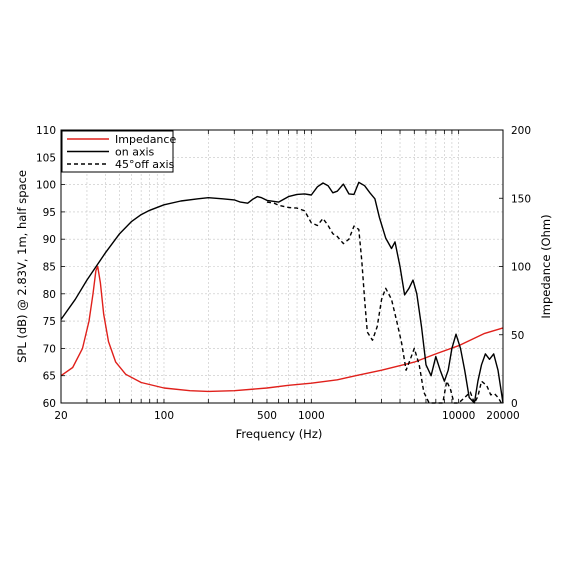 This screenshot has width=570, height=570. What do you see at coordinates (49, 322) in the screenshot?
I see `y-tick-label-left: 75` at bounding box center [49, 322].